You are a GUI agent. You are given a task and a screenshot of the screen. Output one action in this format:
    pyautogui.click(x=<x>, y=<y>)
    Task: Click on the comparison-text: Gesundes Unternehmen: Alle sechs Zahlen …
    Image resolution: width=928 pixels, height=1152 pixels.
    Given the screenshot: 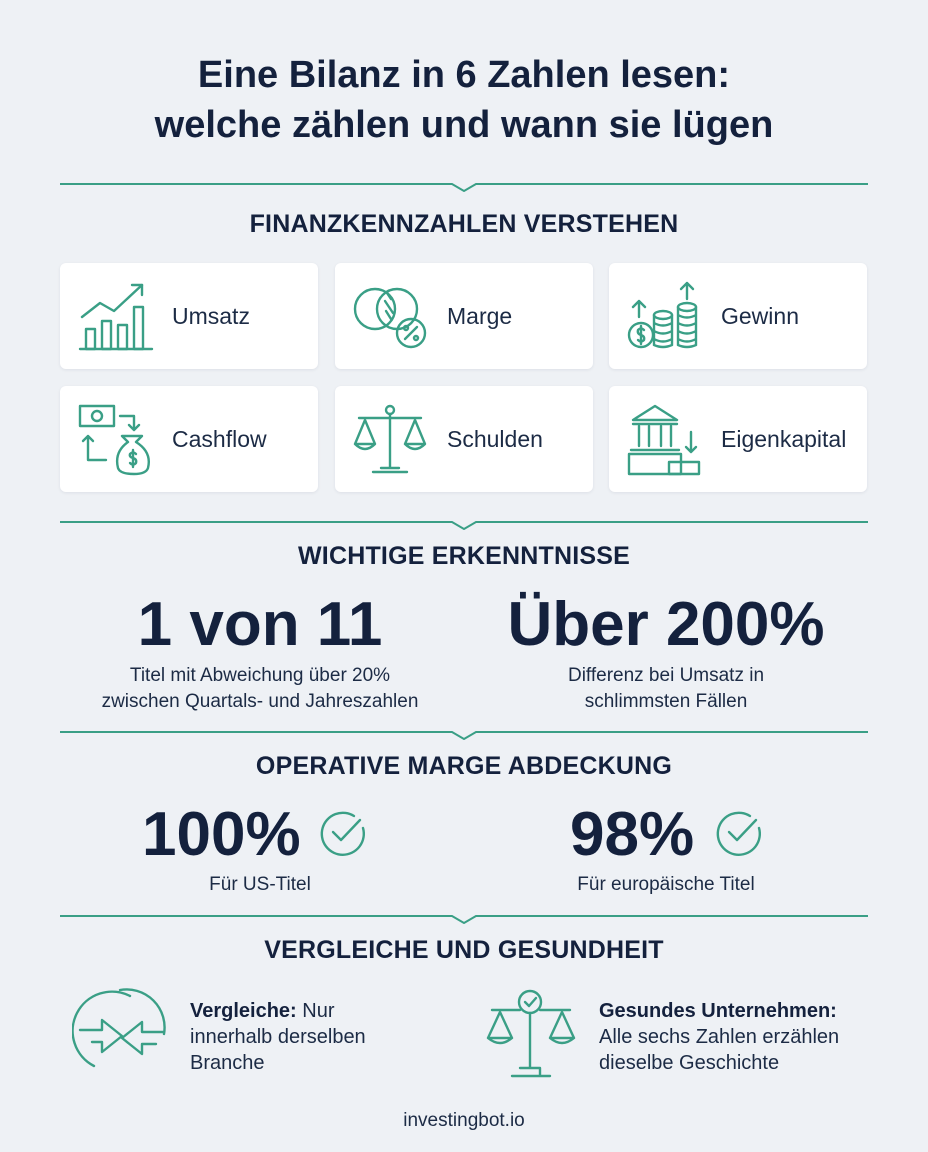 What is the action you would take?
    pyautogui.click(x=744, y=1037)
    